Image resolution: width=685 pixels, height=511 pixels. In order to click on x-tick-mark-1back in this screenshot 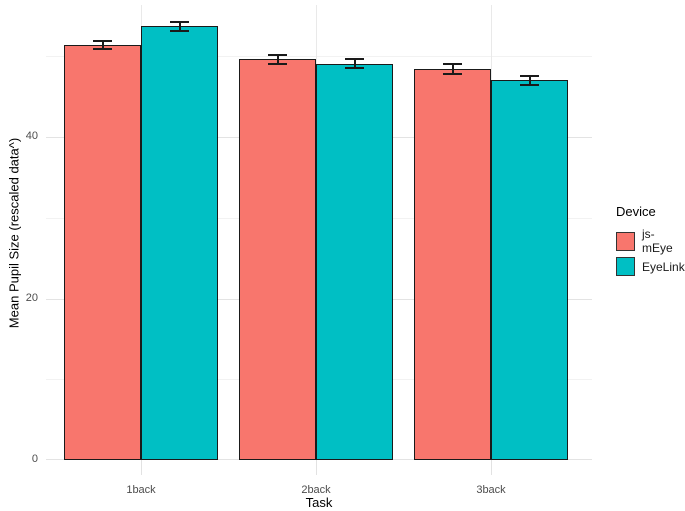, I will do `click(141, 467)`.